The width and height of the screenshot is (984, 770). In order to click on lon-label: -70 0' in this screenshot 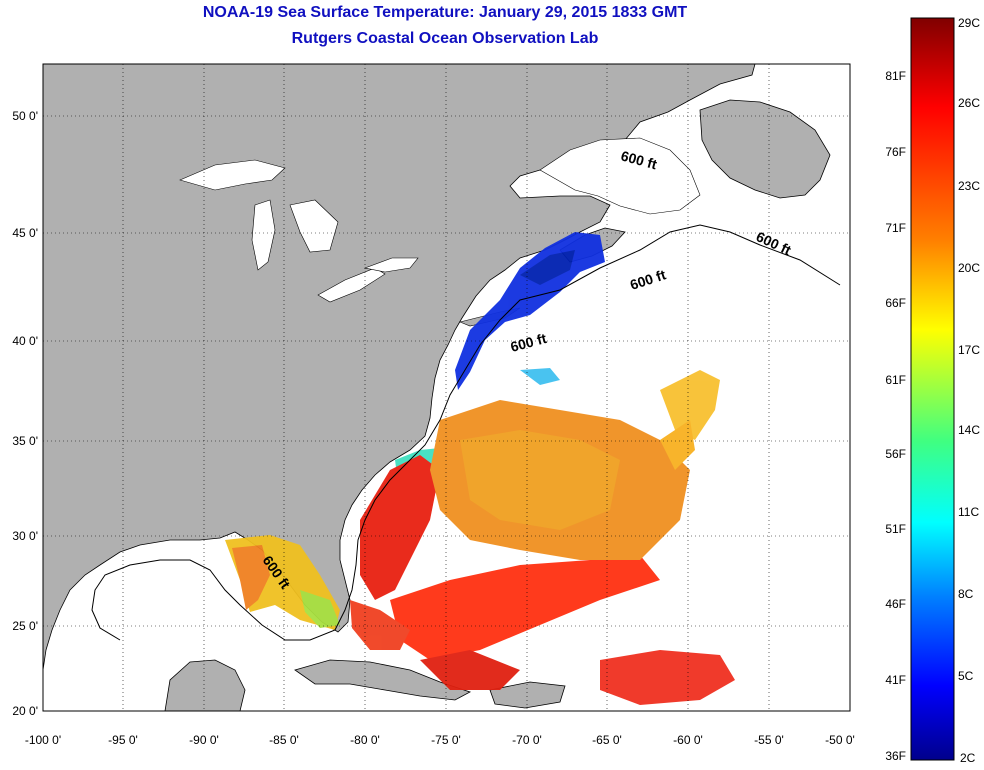, I will do `click(527, 740)`.